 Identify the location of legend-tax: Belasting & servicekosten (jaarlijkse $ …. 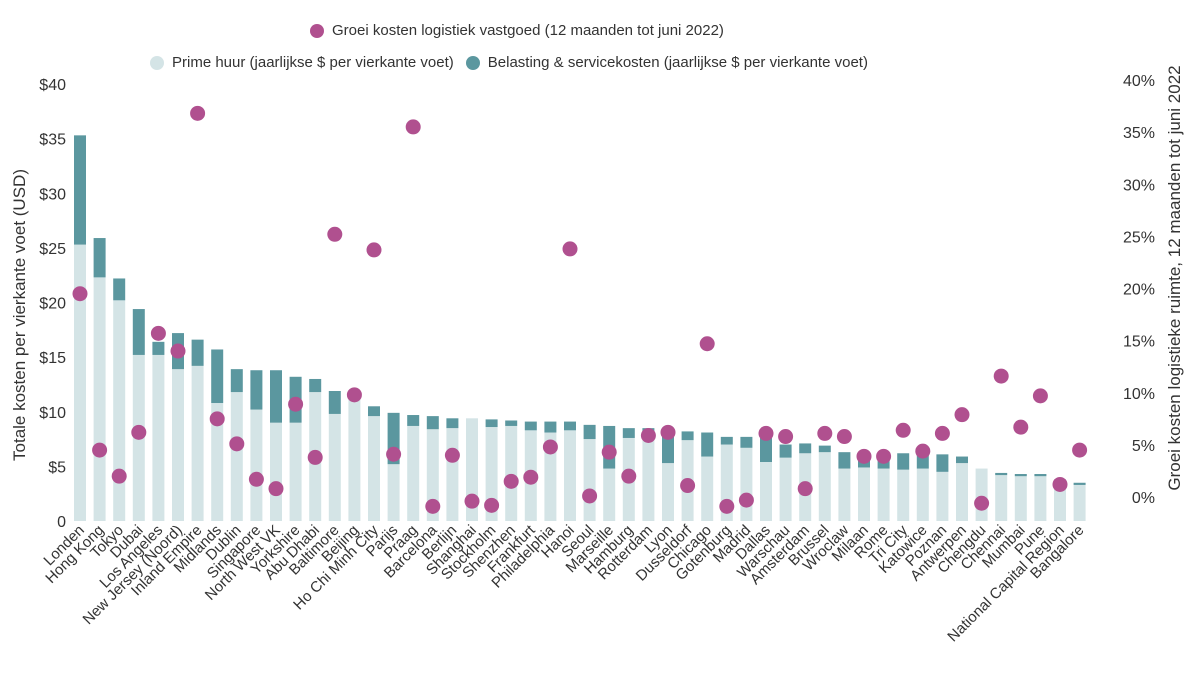
(666, 62).